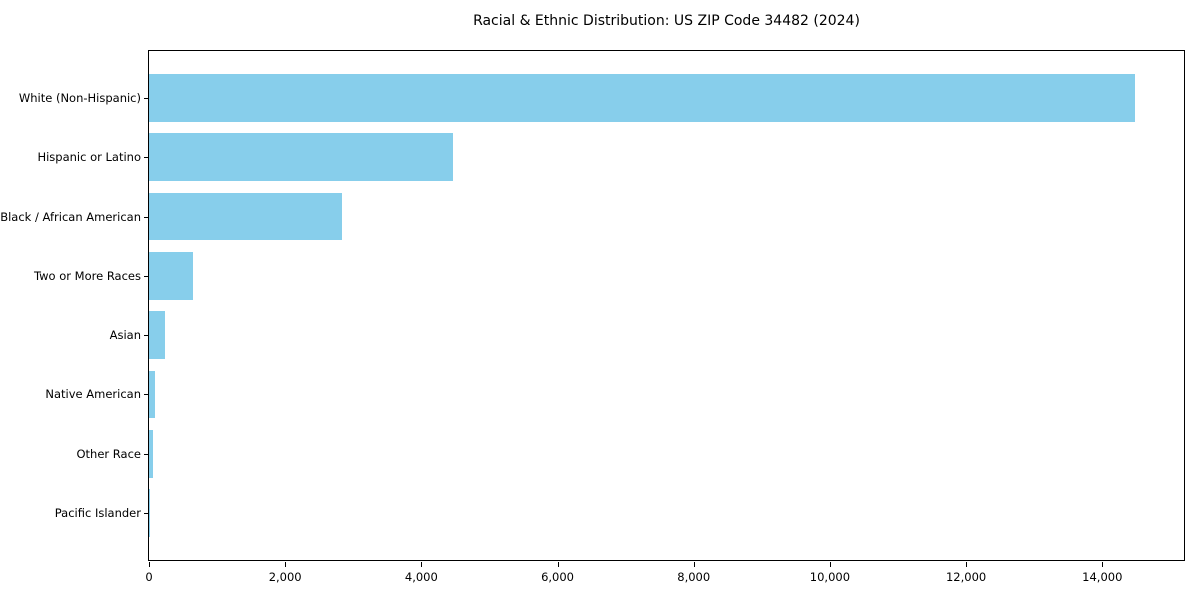 The image size is (1200, 600). What do you see at coordinates (558, 577) in the screenshot?
I see `x-tick-label: 6,000` at bounding box center [558, 577].